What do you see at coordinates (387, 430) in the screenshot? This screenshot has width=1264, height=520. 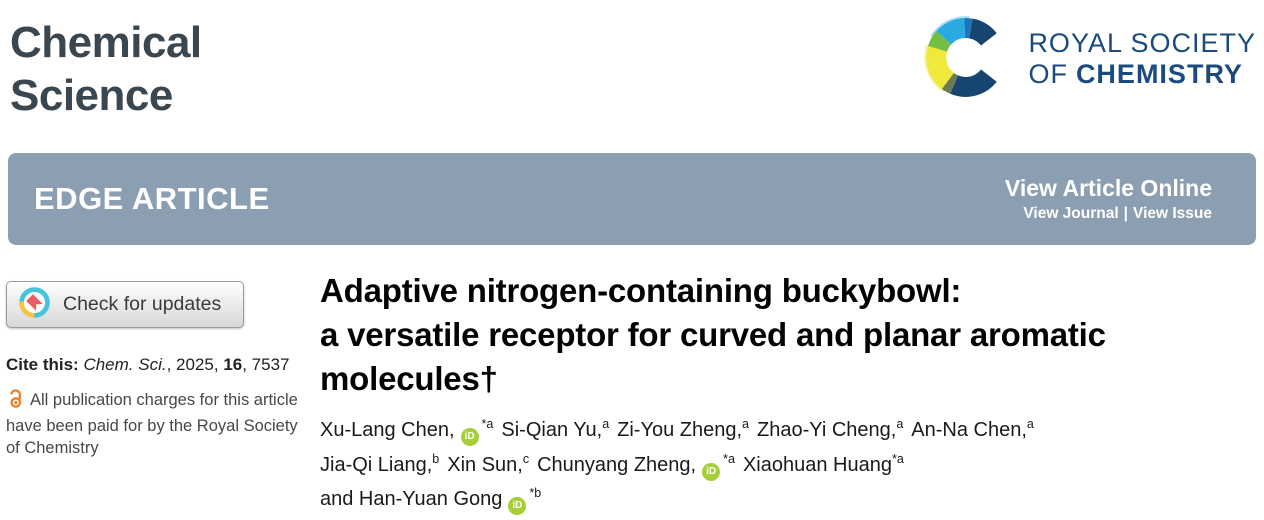 I see `author-name: Xu-Lang Chen,` at bounding box center [387, 430].